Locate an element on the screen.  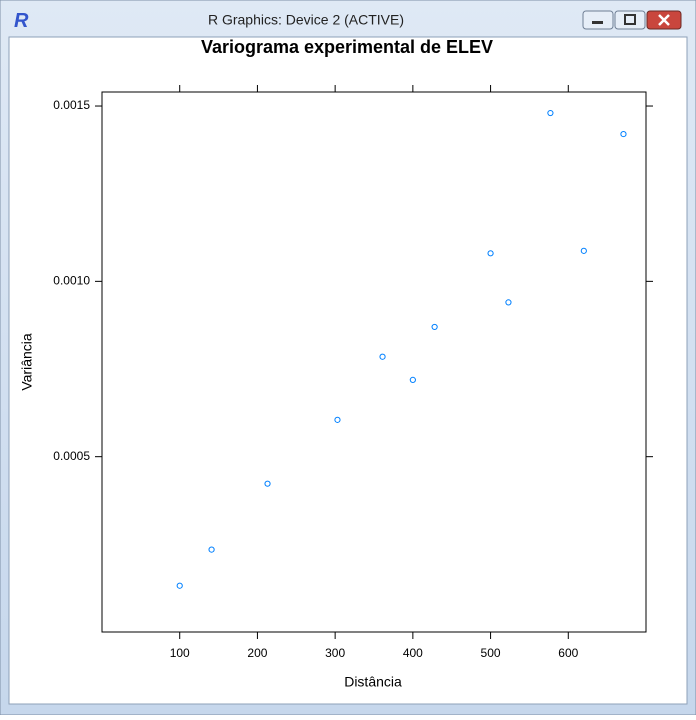
maximize-button is located at coordinates (630, 20).